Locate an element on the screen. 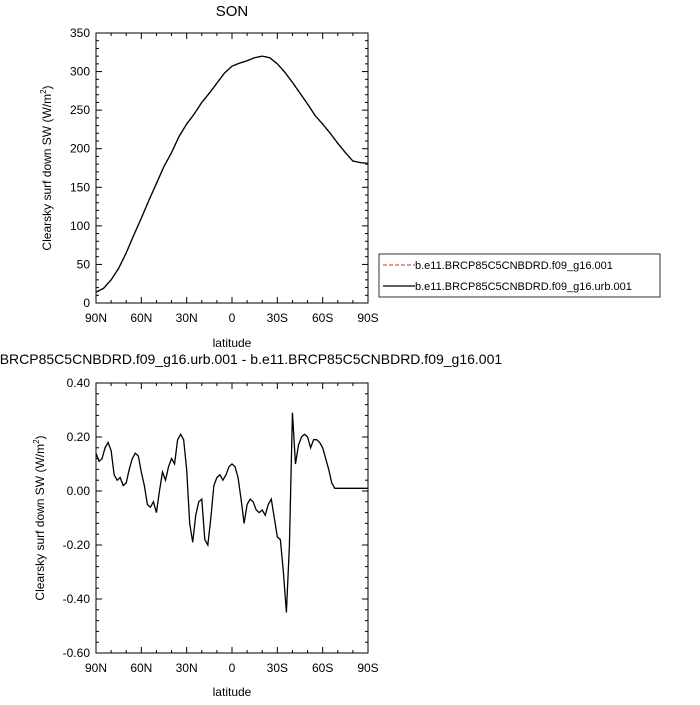 This screenshot has width=700, height=705. top-y-tick-label: 350 is located at coordinates (80, 33).